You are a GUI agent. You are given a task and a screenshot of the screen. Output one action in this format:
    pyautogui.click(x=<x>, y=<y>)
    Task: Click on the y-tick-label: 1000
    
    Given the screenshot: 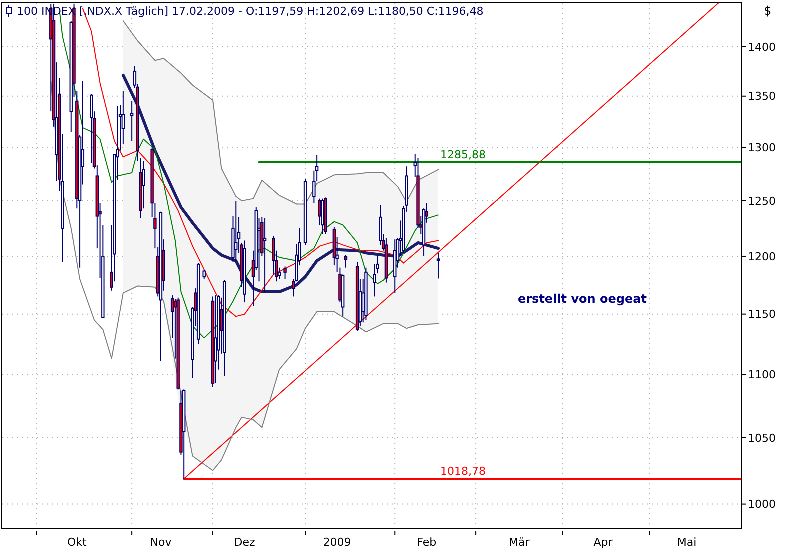 What is the action you would take?
    pyautogui.click(x=762, y=505)
    